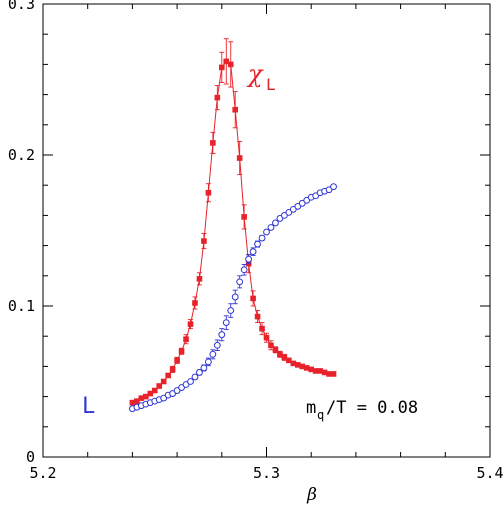  I want to click on mass-label-subscript: q, so click(320, 415).